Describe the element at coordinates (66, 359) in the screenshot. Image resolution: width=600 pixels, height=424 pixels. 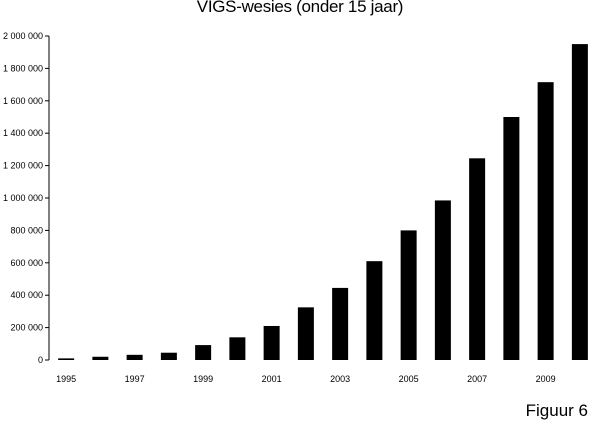
I see `bar-1995` at that location.